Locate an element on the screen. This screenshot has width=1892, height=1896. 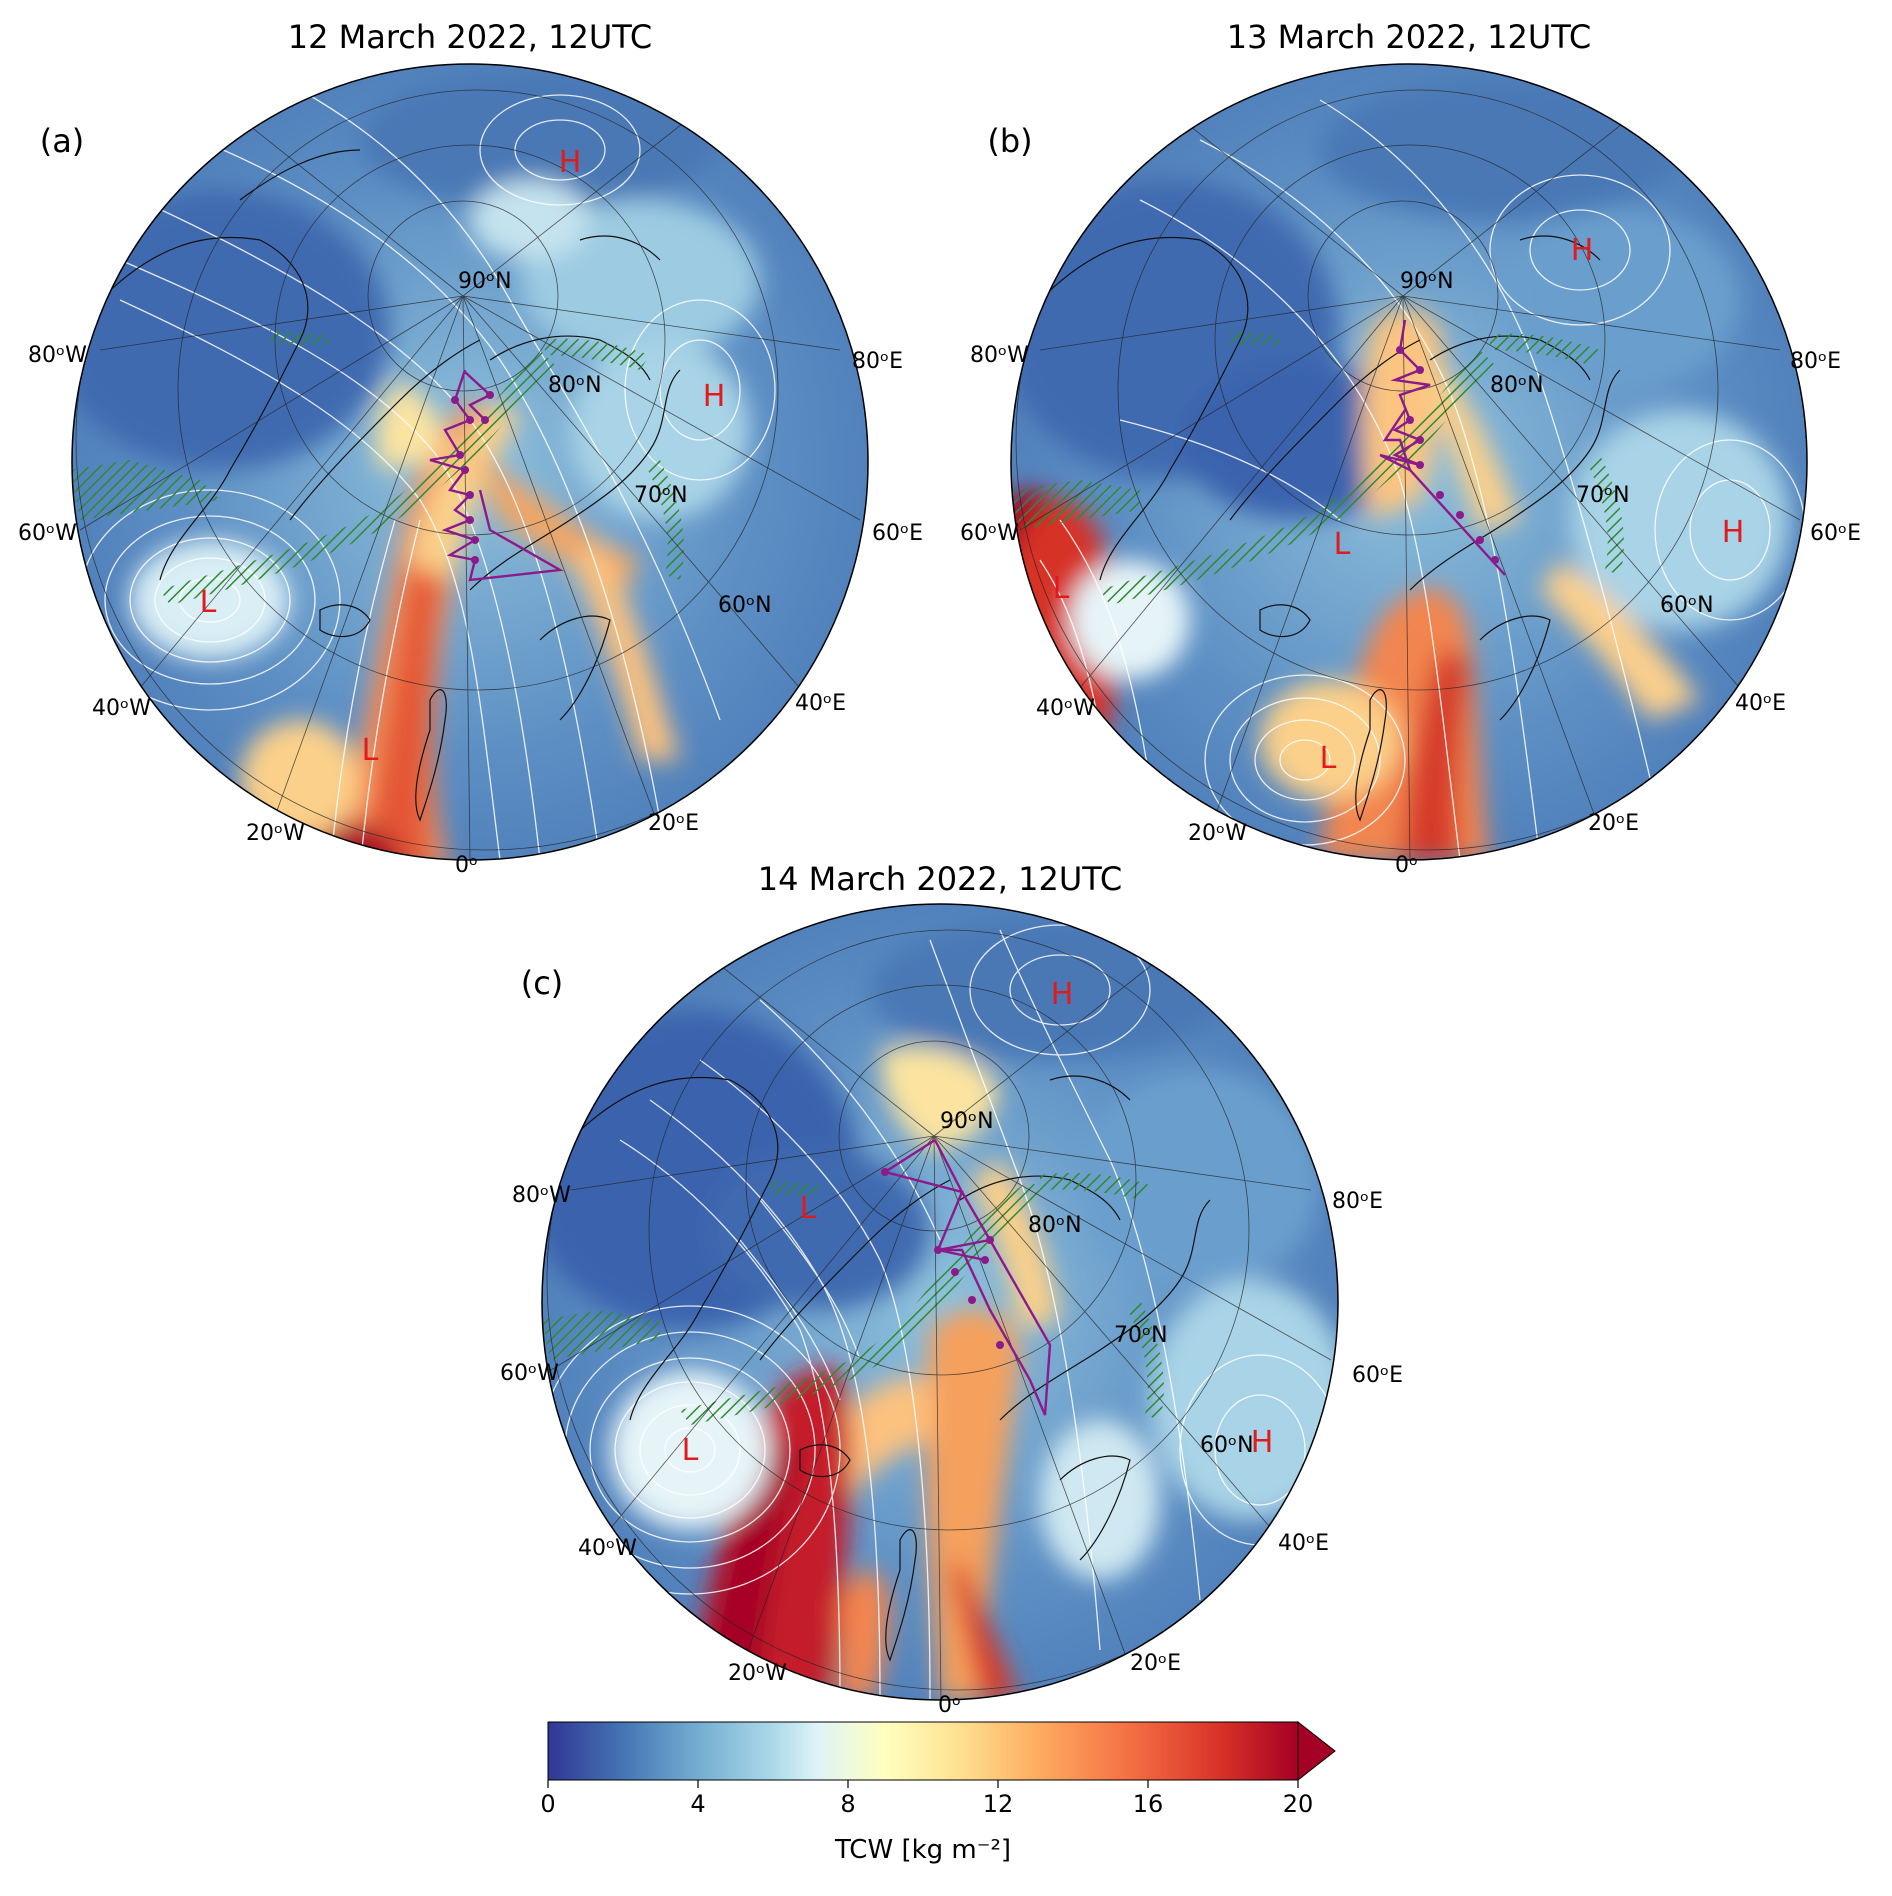
colorbar-ticks is located at coordinates (923, 1784).